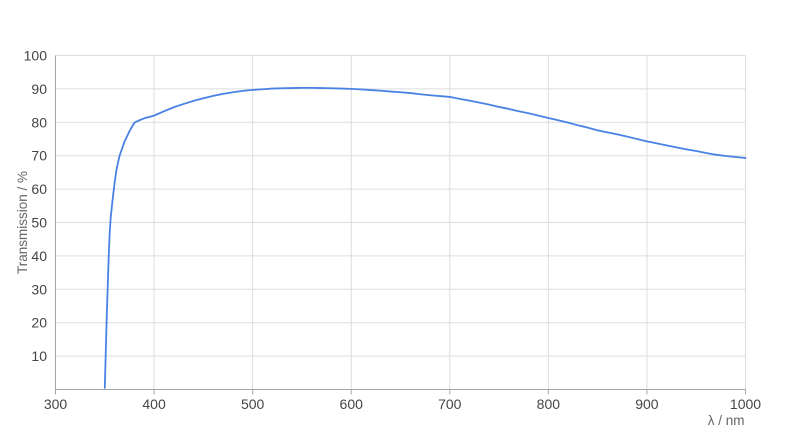  I want to click on x-tick-label: 900, so click(647, 404).